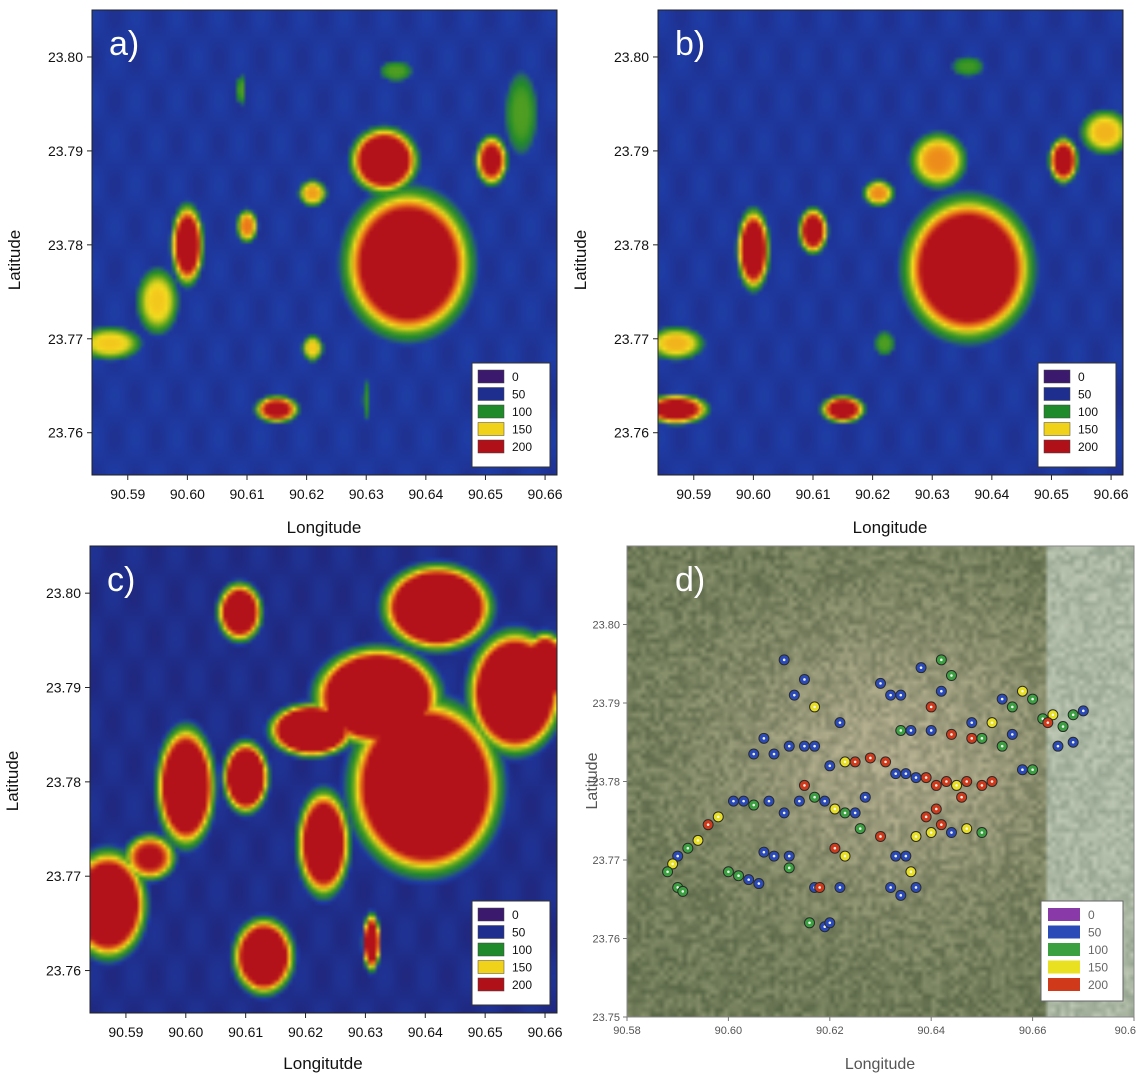 This screenshot has height=1080, width=1147. What do you see at coordinates (1125, 1031) in the screenshot?
I see `x-tick-label: 90.6` at bounding box center [1125, 1031].